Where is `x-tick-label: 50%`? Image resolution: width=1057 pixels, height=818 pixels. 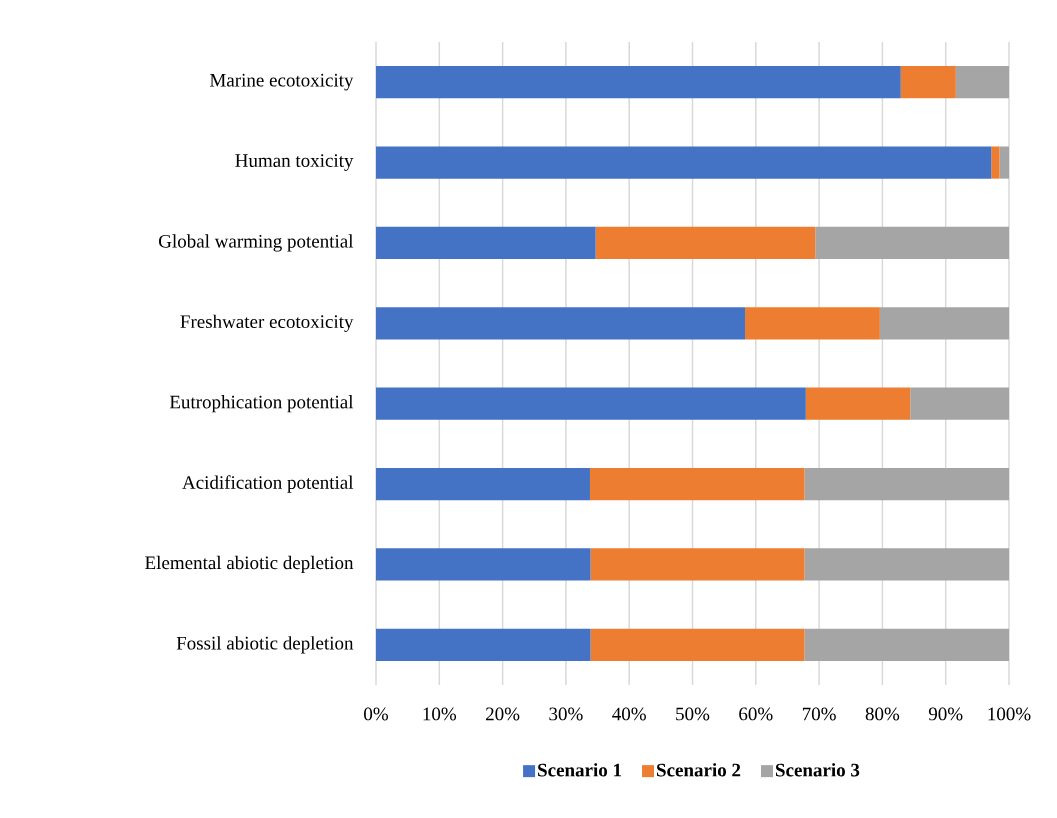
x-tick-label: 50% is located at coordinates (693, 714).